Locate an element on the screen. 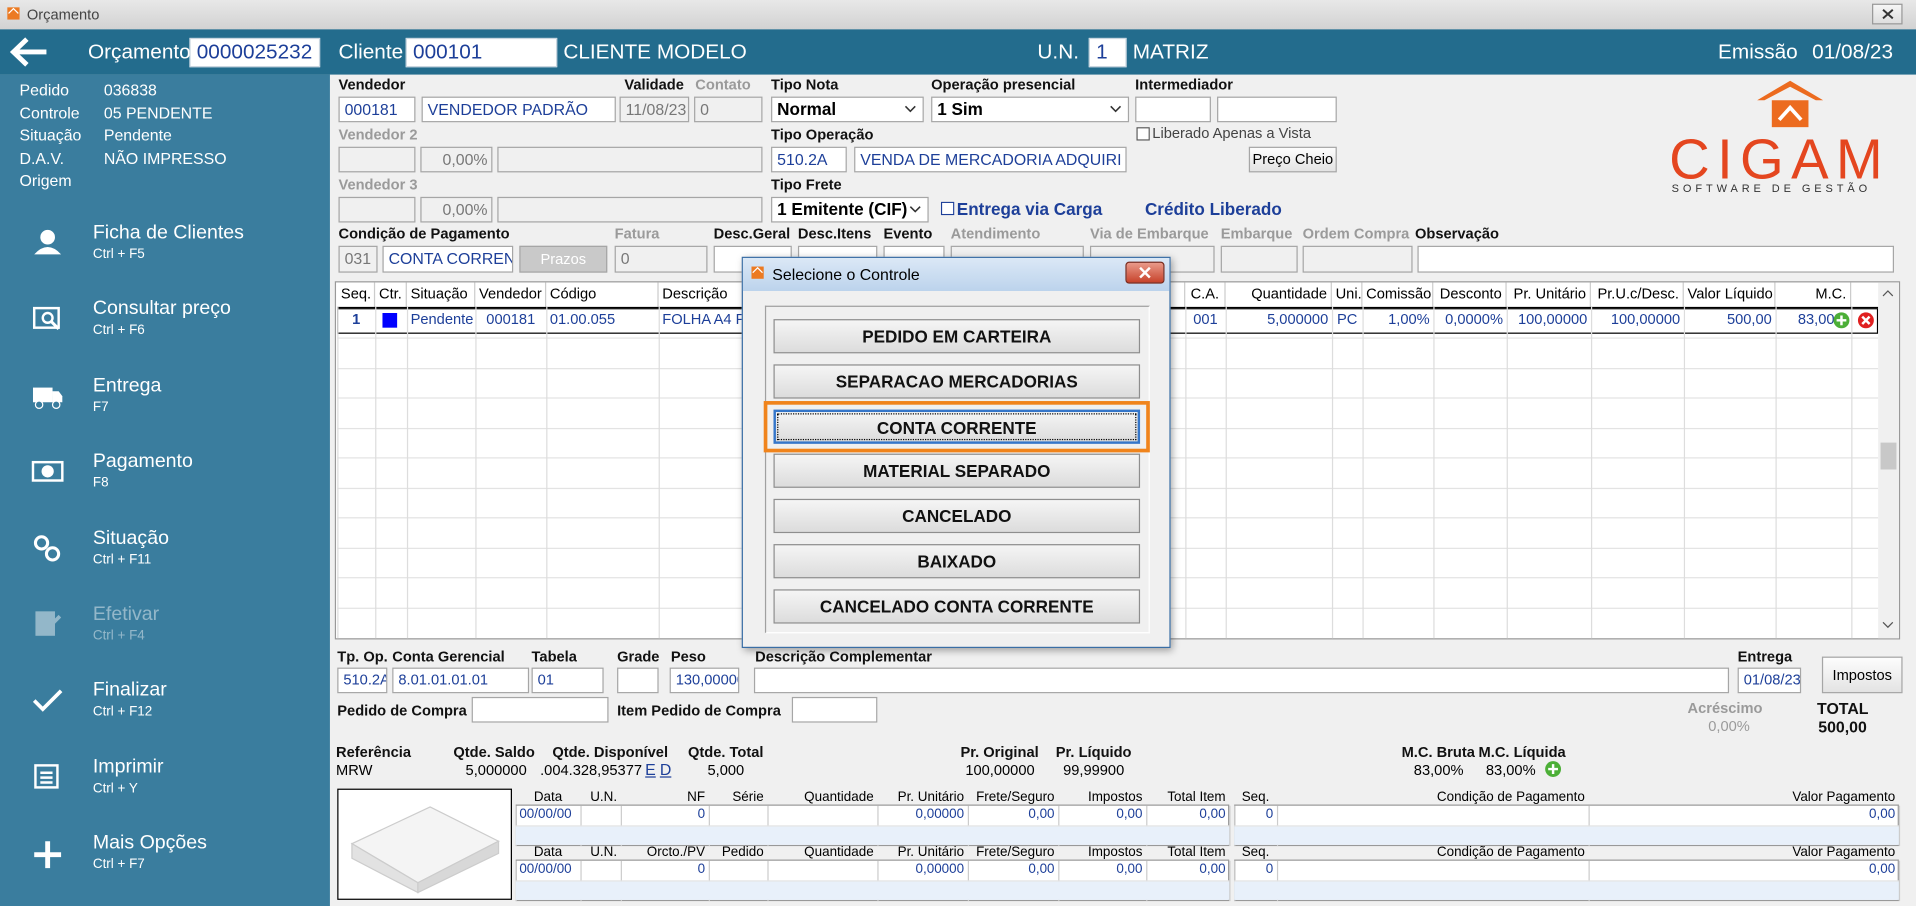 Image resolution: width=1916 pixels, height=906 pixels. input-field: 000181 is located at coordinates (377, 109).